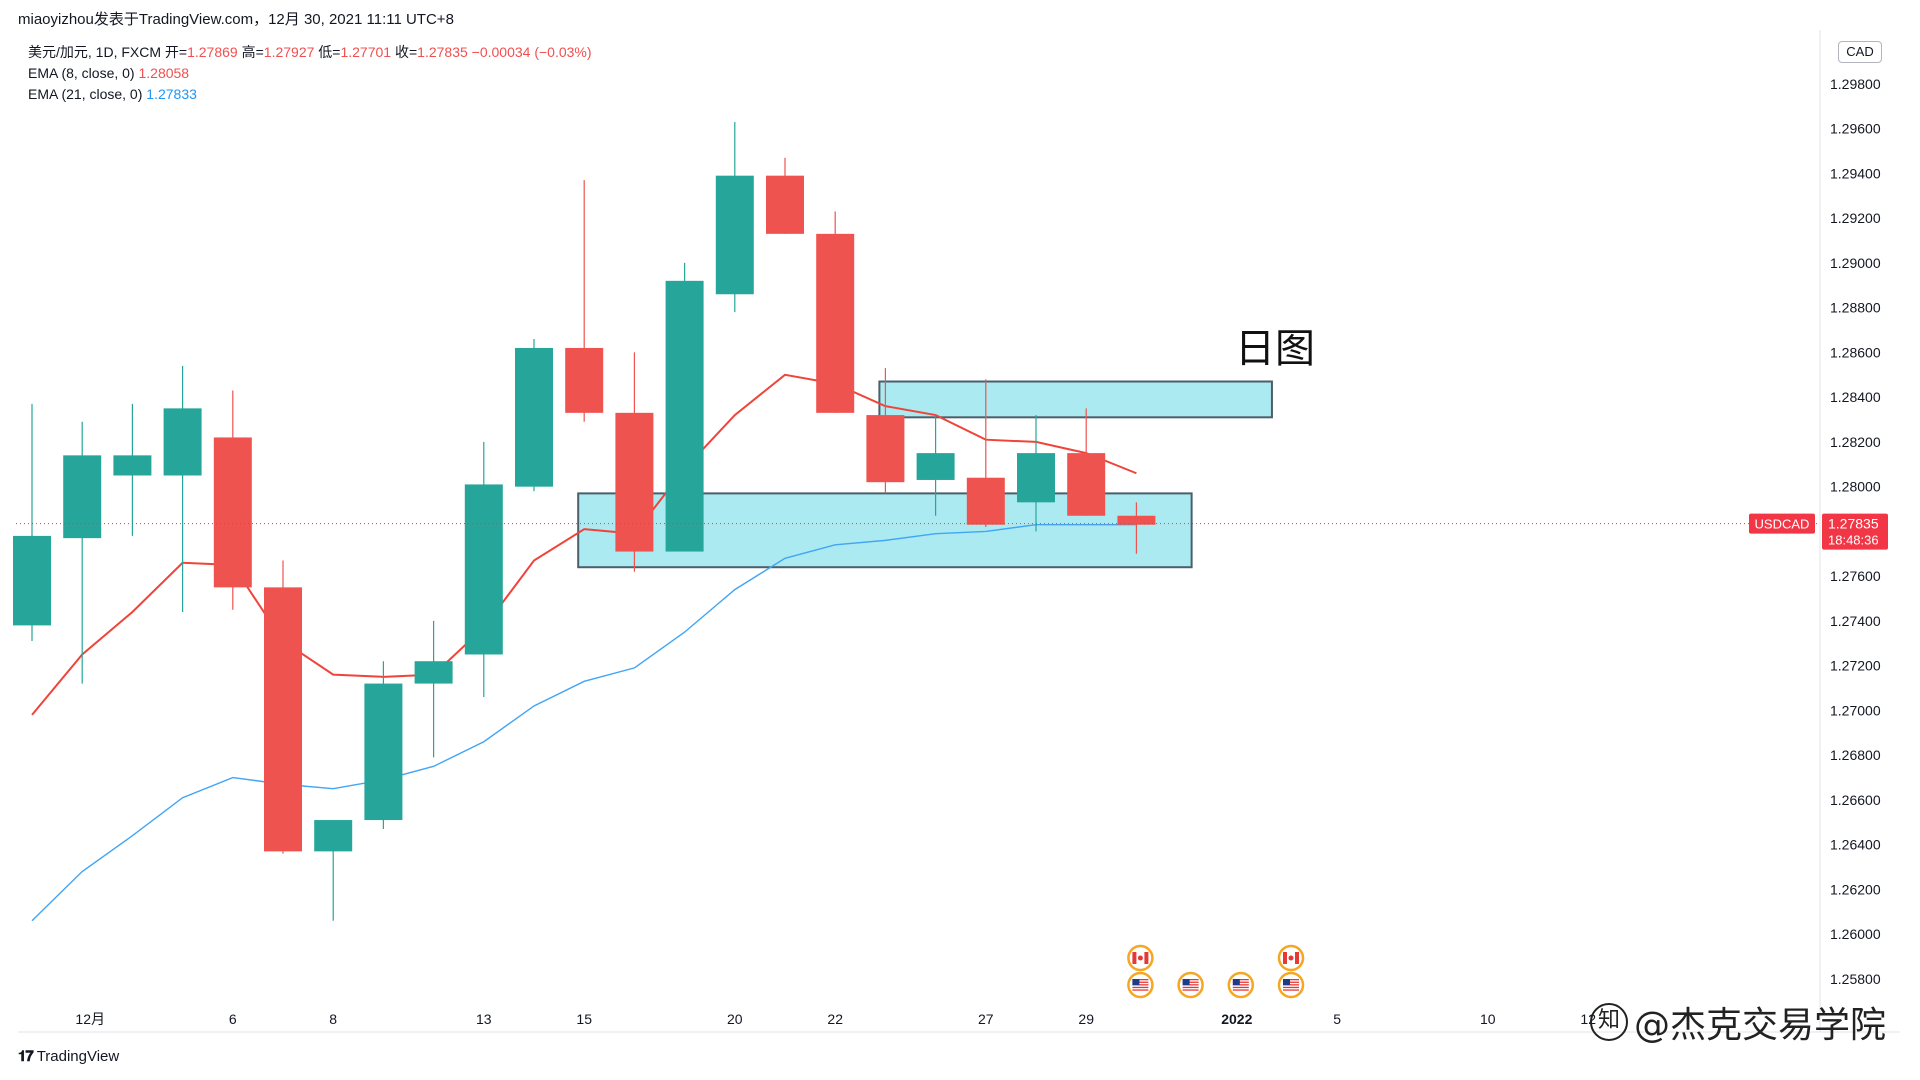 Image resolution: width=1920 pixels, height=1080 pixels. I want to click on legend-low-label: 低=, so click(329, 52).